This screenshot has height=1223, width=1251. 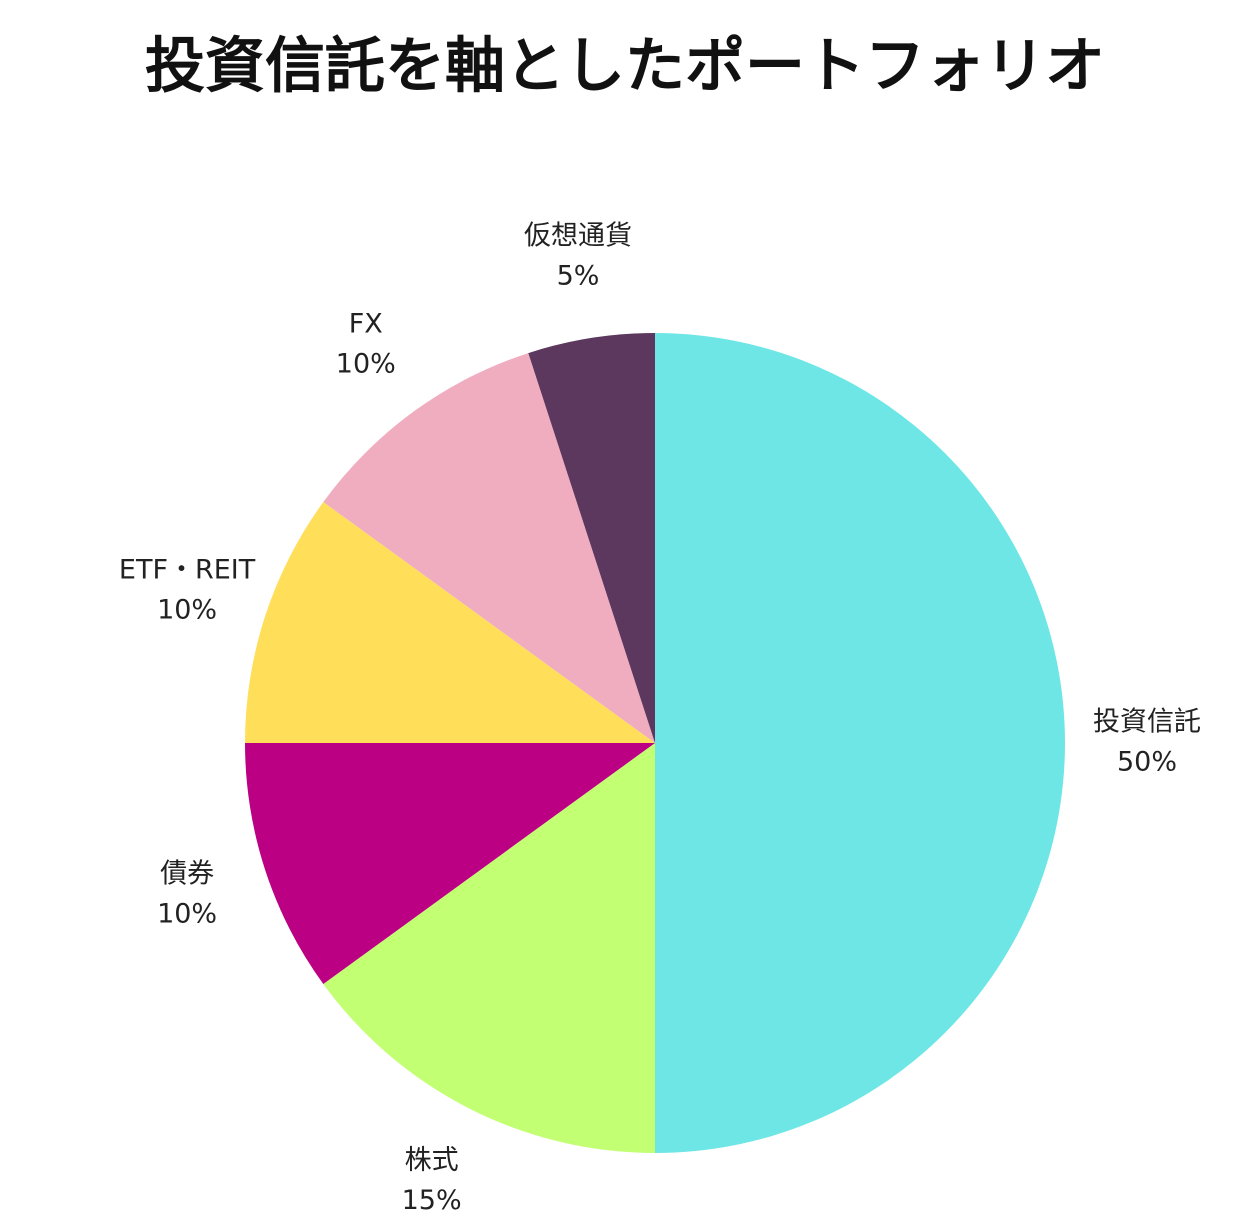 I want to click on slice-label: 債券, so click(x=187, y=874).